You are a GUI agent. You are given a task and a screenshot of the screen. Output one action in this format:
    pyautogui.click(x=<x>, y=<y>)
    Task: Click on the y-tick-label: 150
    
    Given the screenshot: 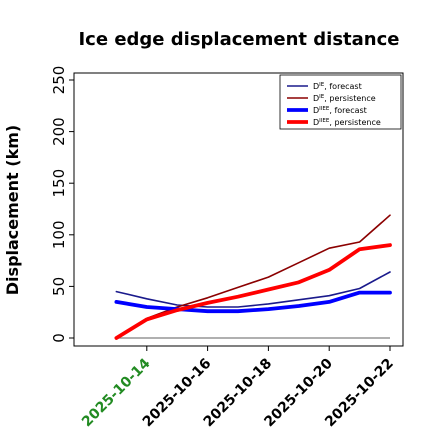 What is the action you would take?
    pyautogui.click(x=59, y=183)
    